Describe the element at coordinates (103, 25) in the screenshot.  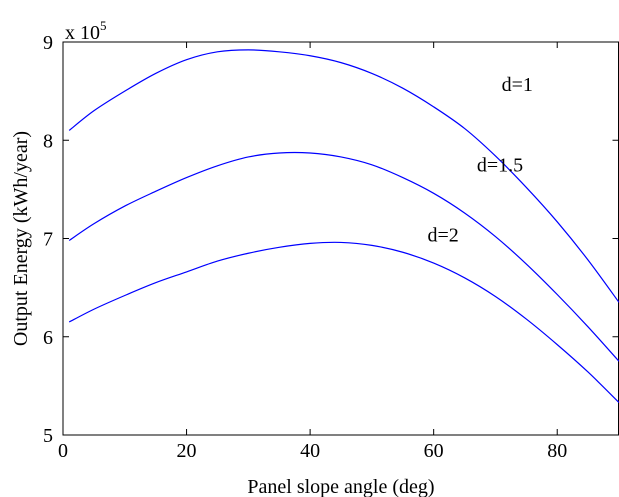
I see `y-multiplier-exponent: 5` at that location.